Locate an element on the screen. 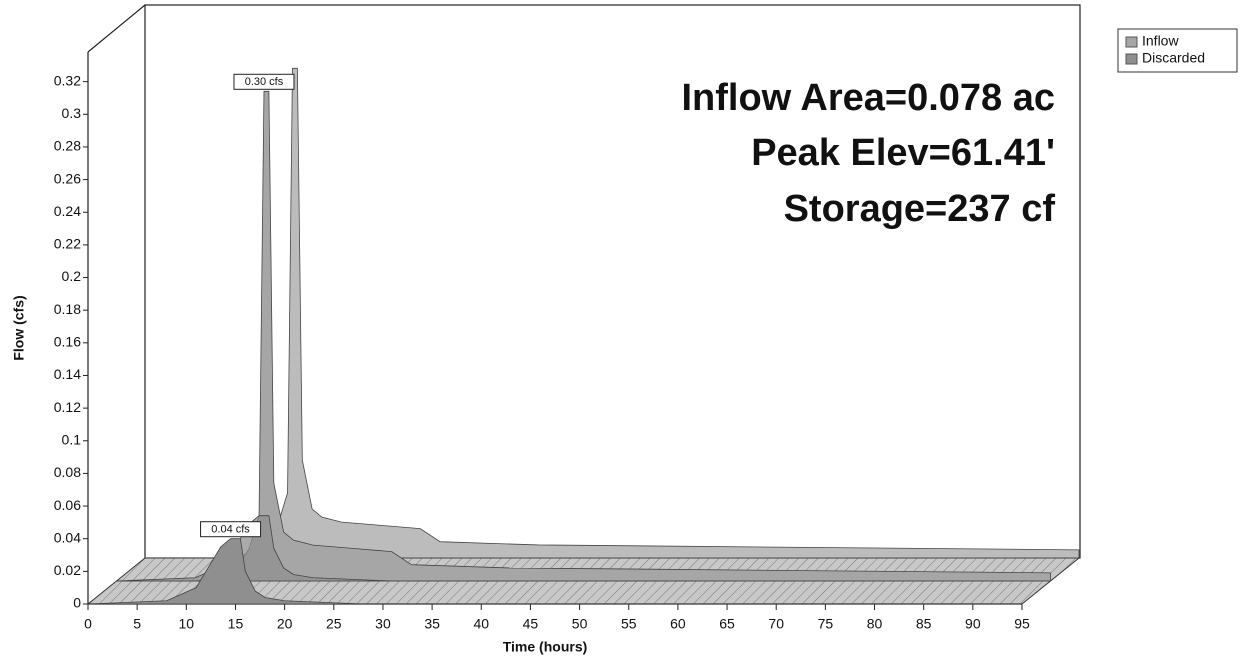 The height and width of the screenshot is (661, 1244). value-label: 0.04 cfs is located at coordinates (231, 529).